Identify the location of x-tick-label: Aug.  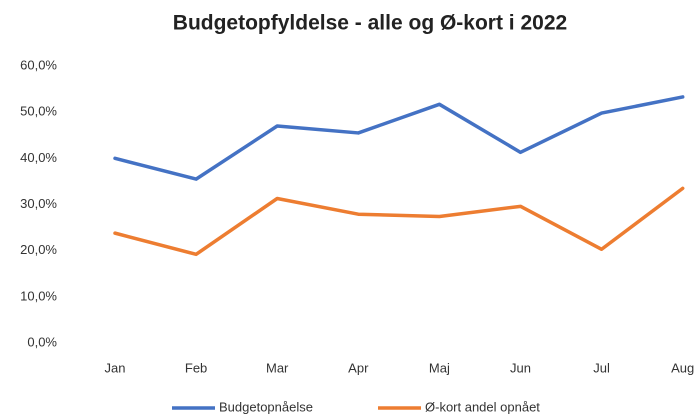
(682, 367).